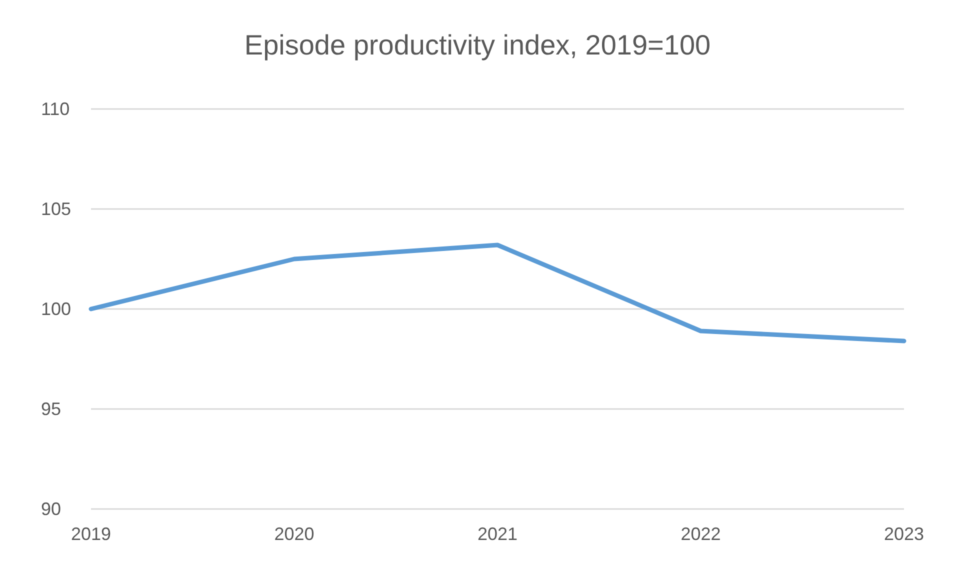 The image size is (955, 576). I want to click on x-tick-label: 2019, so click(91, 534).